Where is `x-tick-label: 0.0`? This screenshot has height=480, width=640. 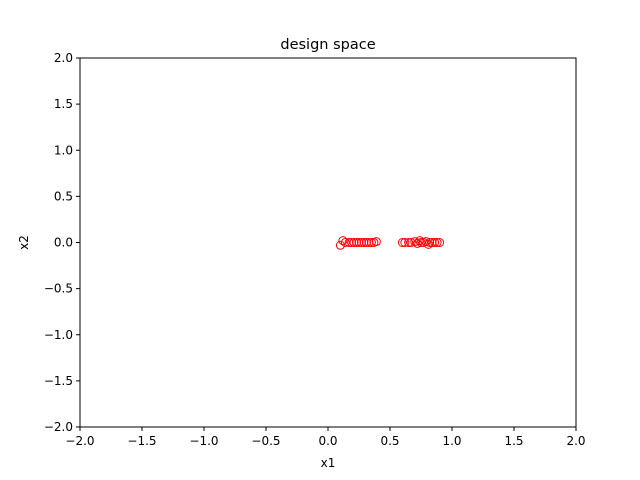
x-tick-label: 0.0 is located at coordinates (327, 441).